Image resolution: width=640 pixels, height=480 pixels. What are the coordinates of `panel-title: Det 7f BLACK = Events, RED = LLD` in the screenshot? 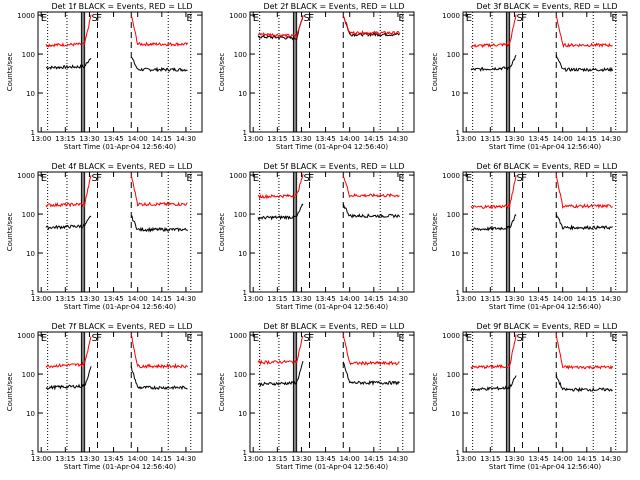 It's located at (121, 326).